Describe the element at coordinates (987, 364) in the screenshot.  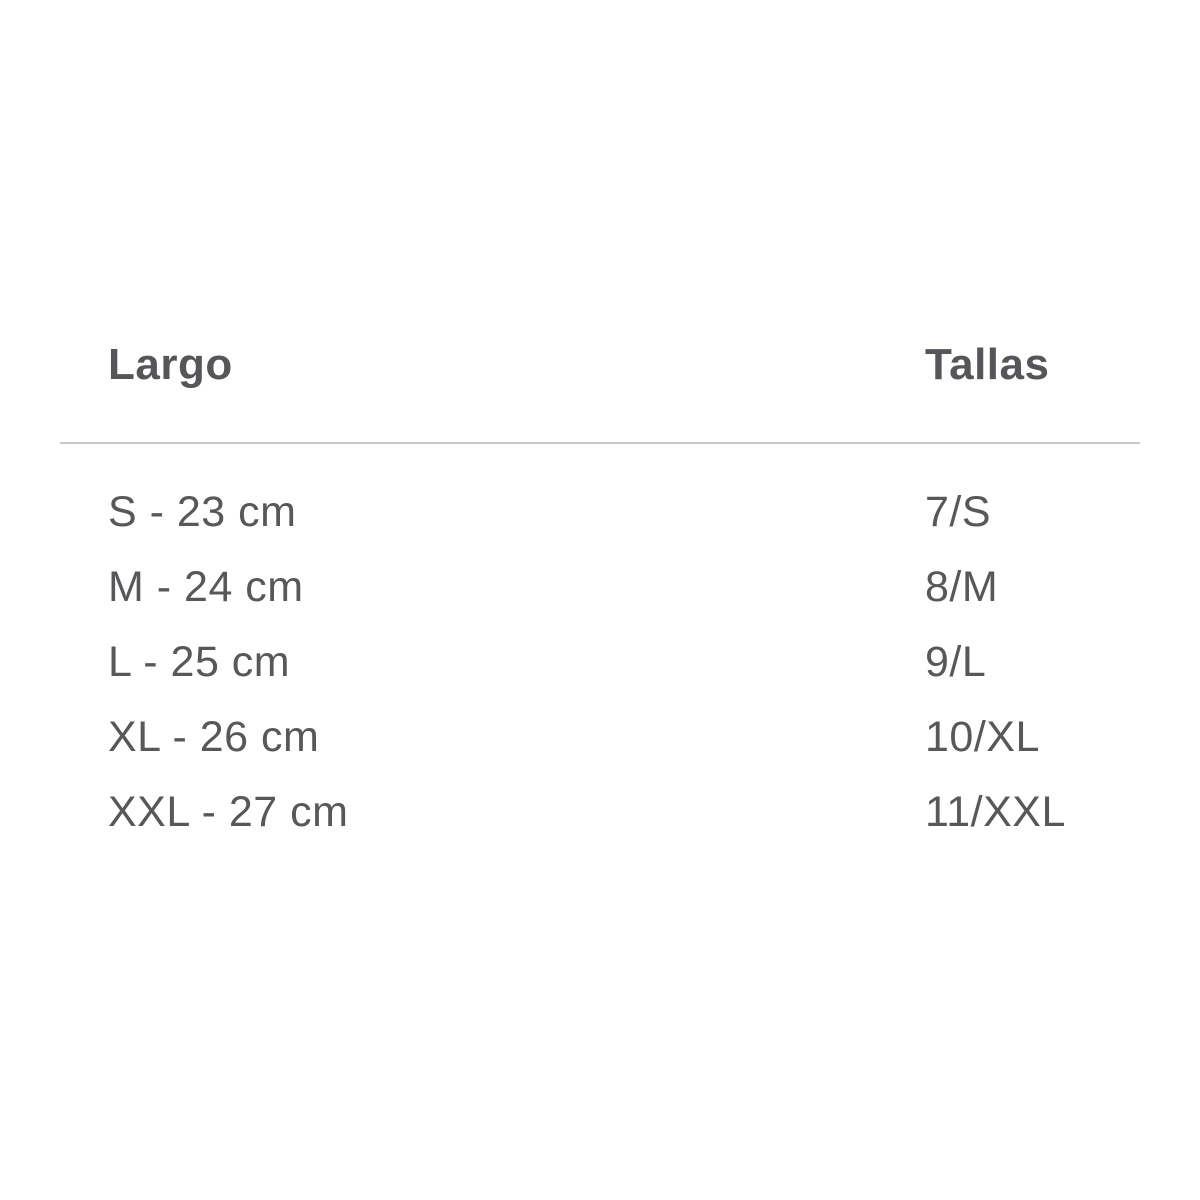
I see `column-header-tallas: Tallas` at that location.